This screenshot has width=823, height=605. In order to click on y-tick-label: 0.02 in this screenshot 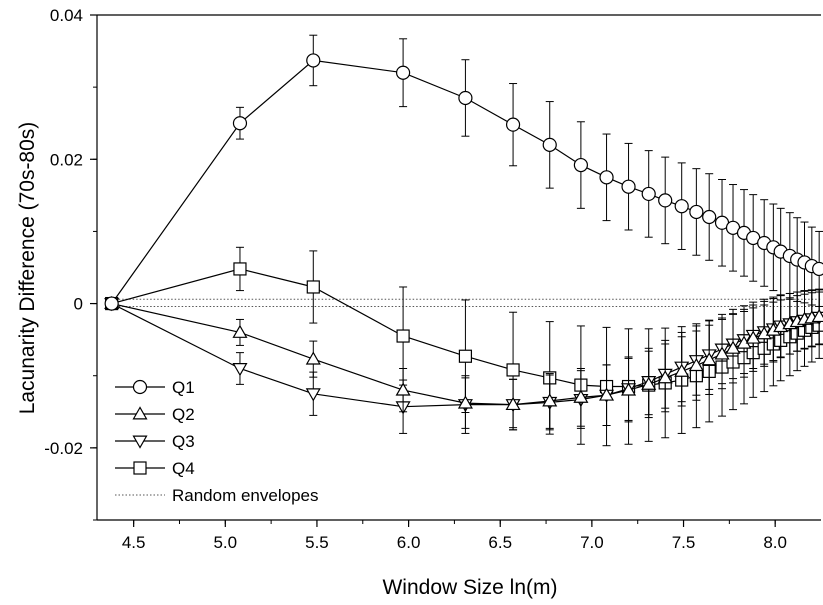, I will do `click(66, 159)`.